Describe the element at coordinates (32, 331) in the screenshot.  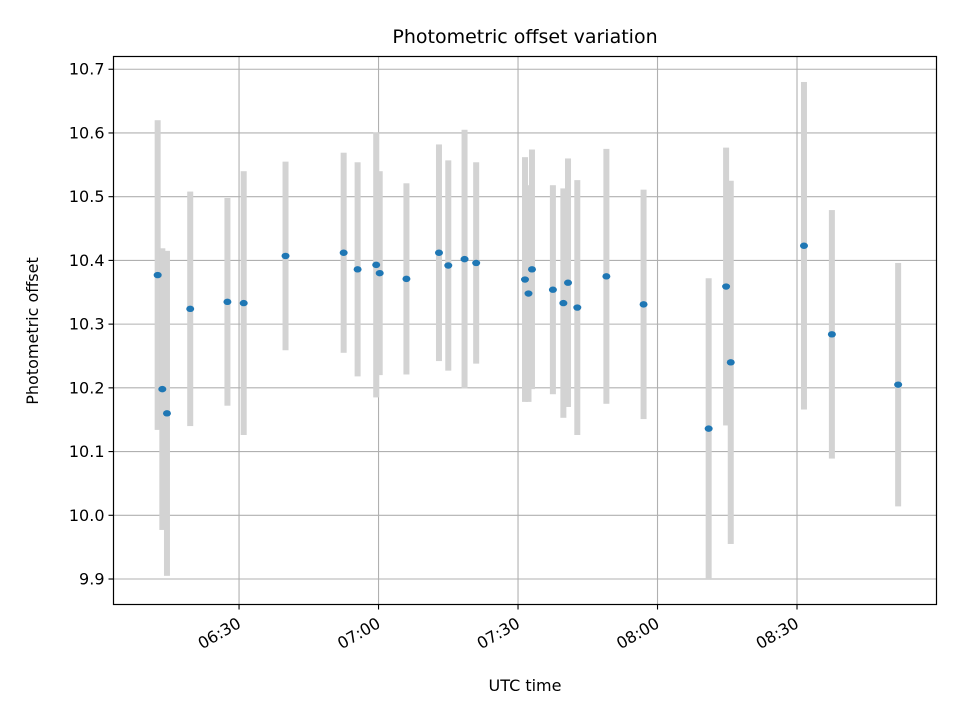
I see `y-axis-label: Photometric offset` at that location.